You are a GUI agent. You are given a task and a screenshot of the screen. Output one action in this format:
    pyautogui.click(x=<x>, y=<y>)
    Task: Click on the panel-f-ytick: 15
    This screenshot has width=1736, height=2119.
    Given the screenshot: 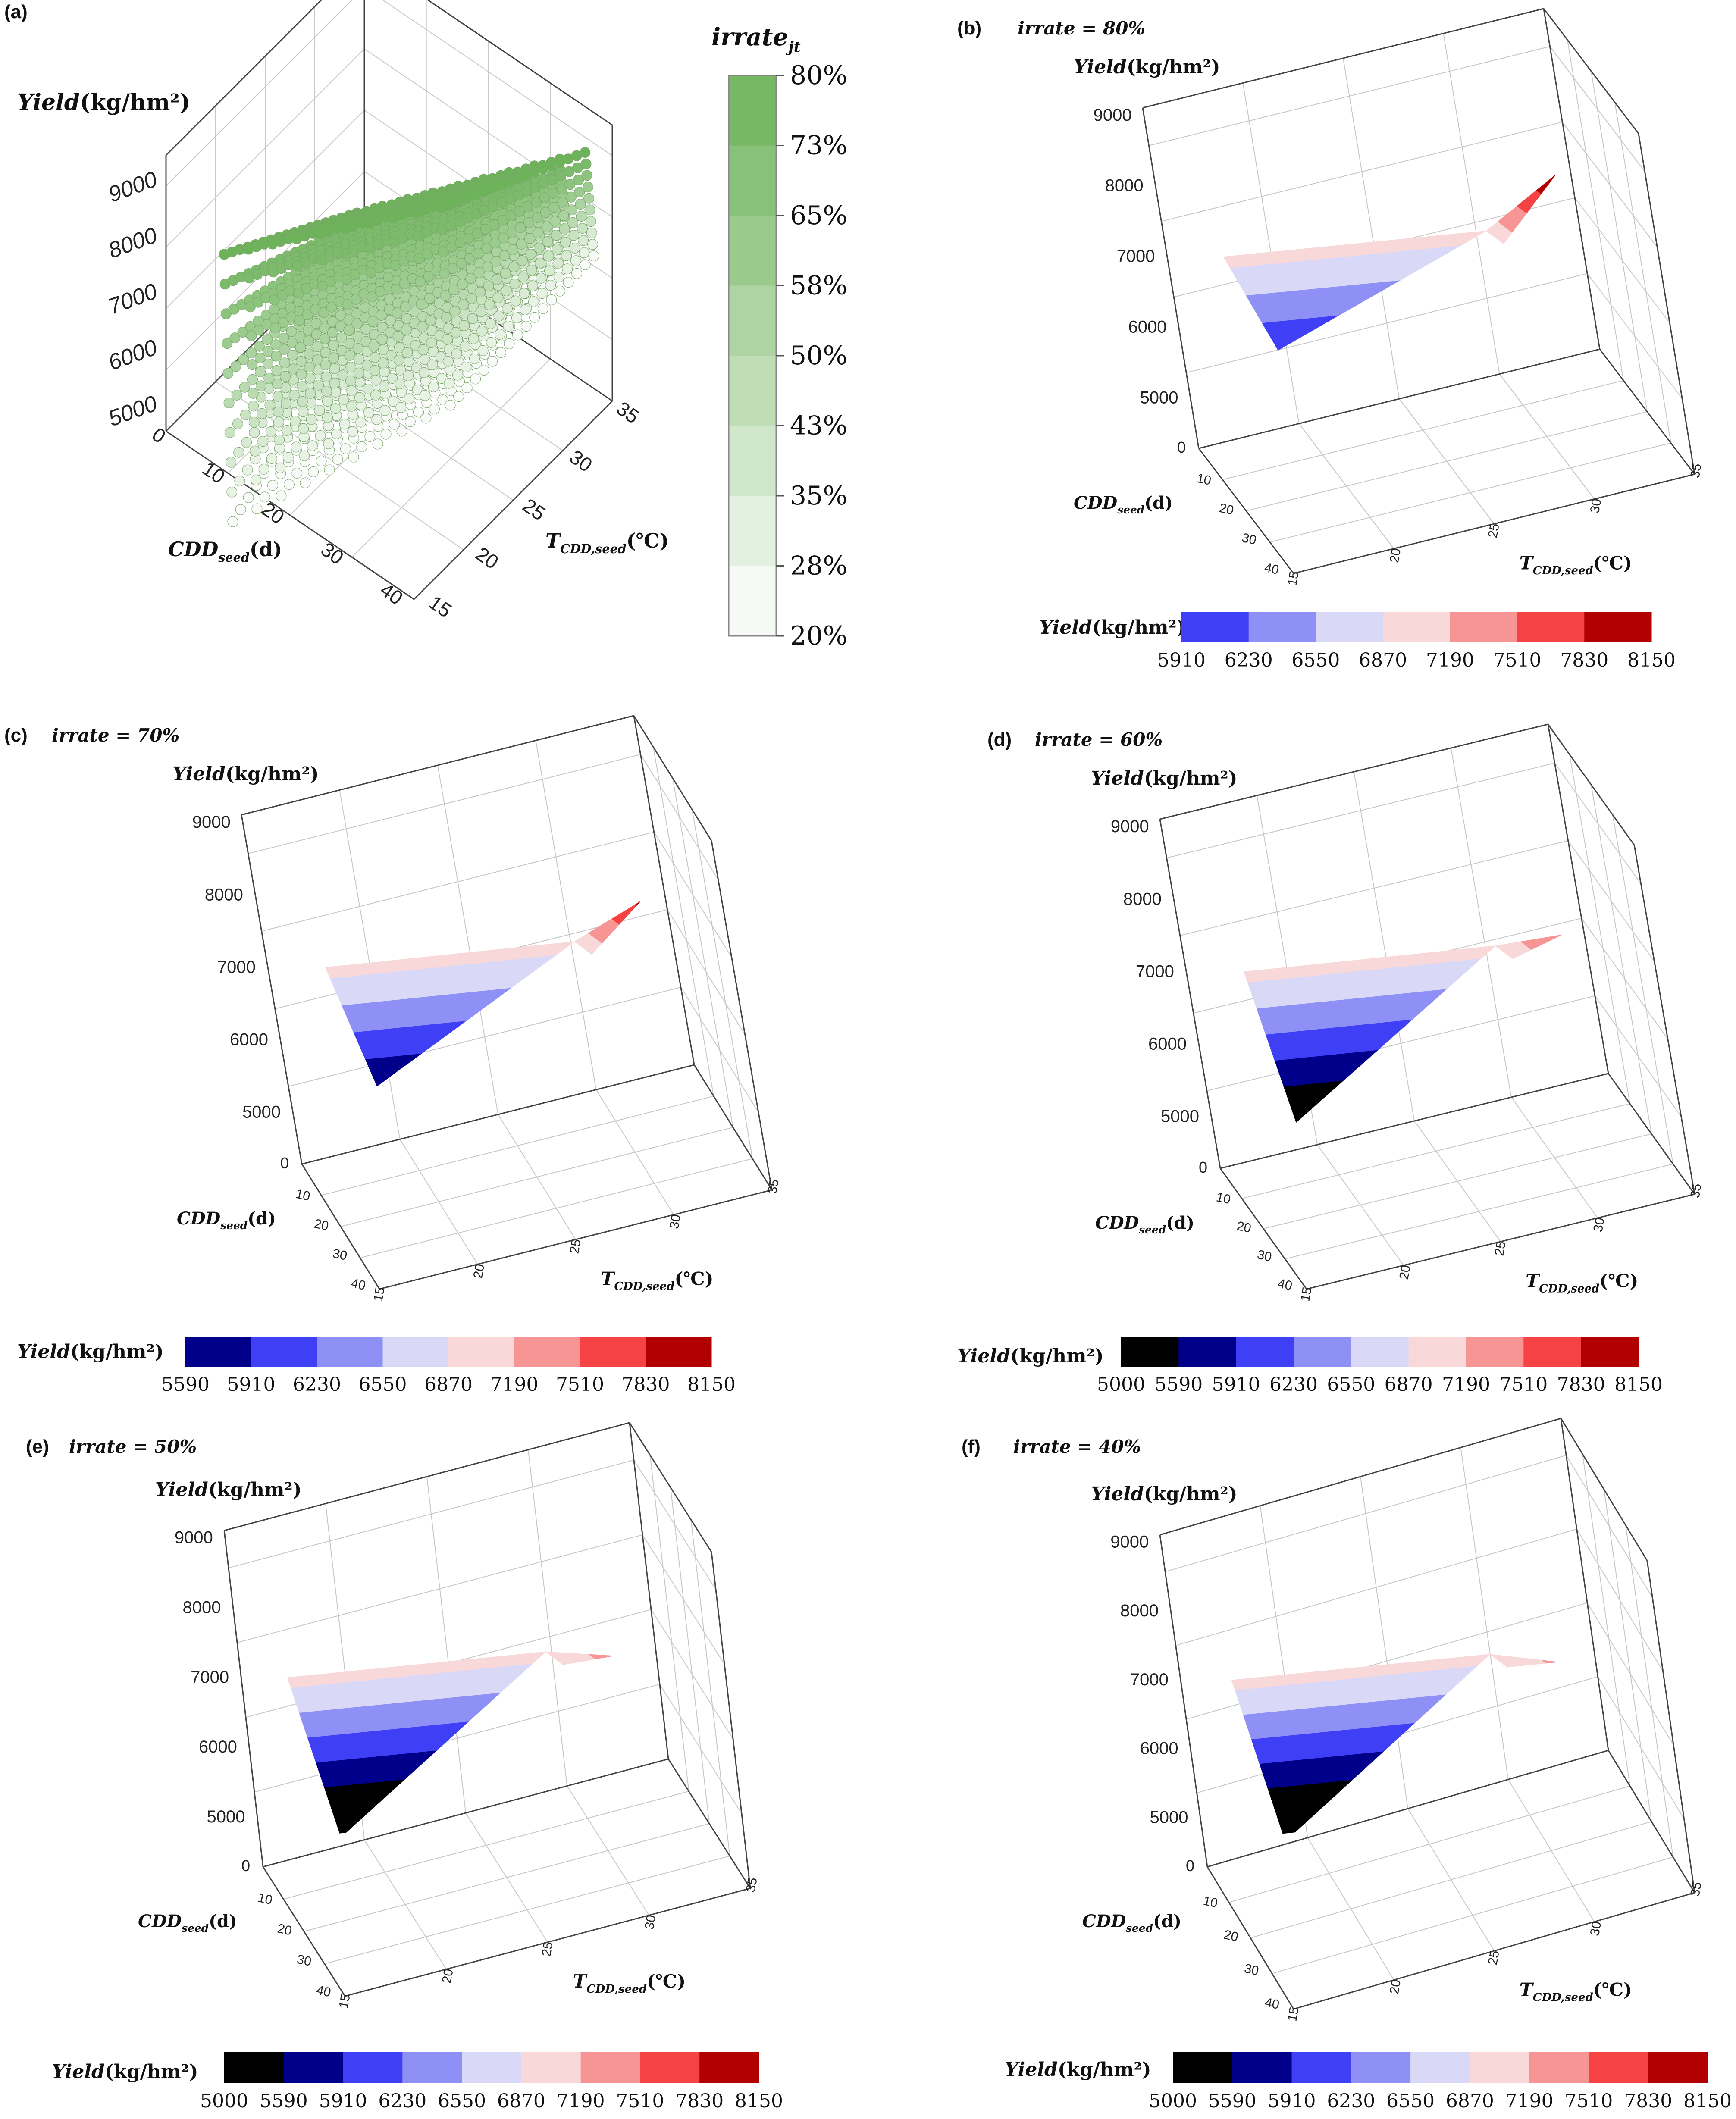 What is the action you would take?
    pyautogui.click(x=1293, y=2014)
    